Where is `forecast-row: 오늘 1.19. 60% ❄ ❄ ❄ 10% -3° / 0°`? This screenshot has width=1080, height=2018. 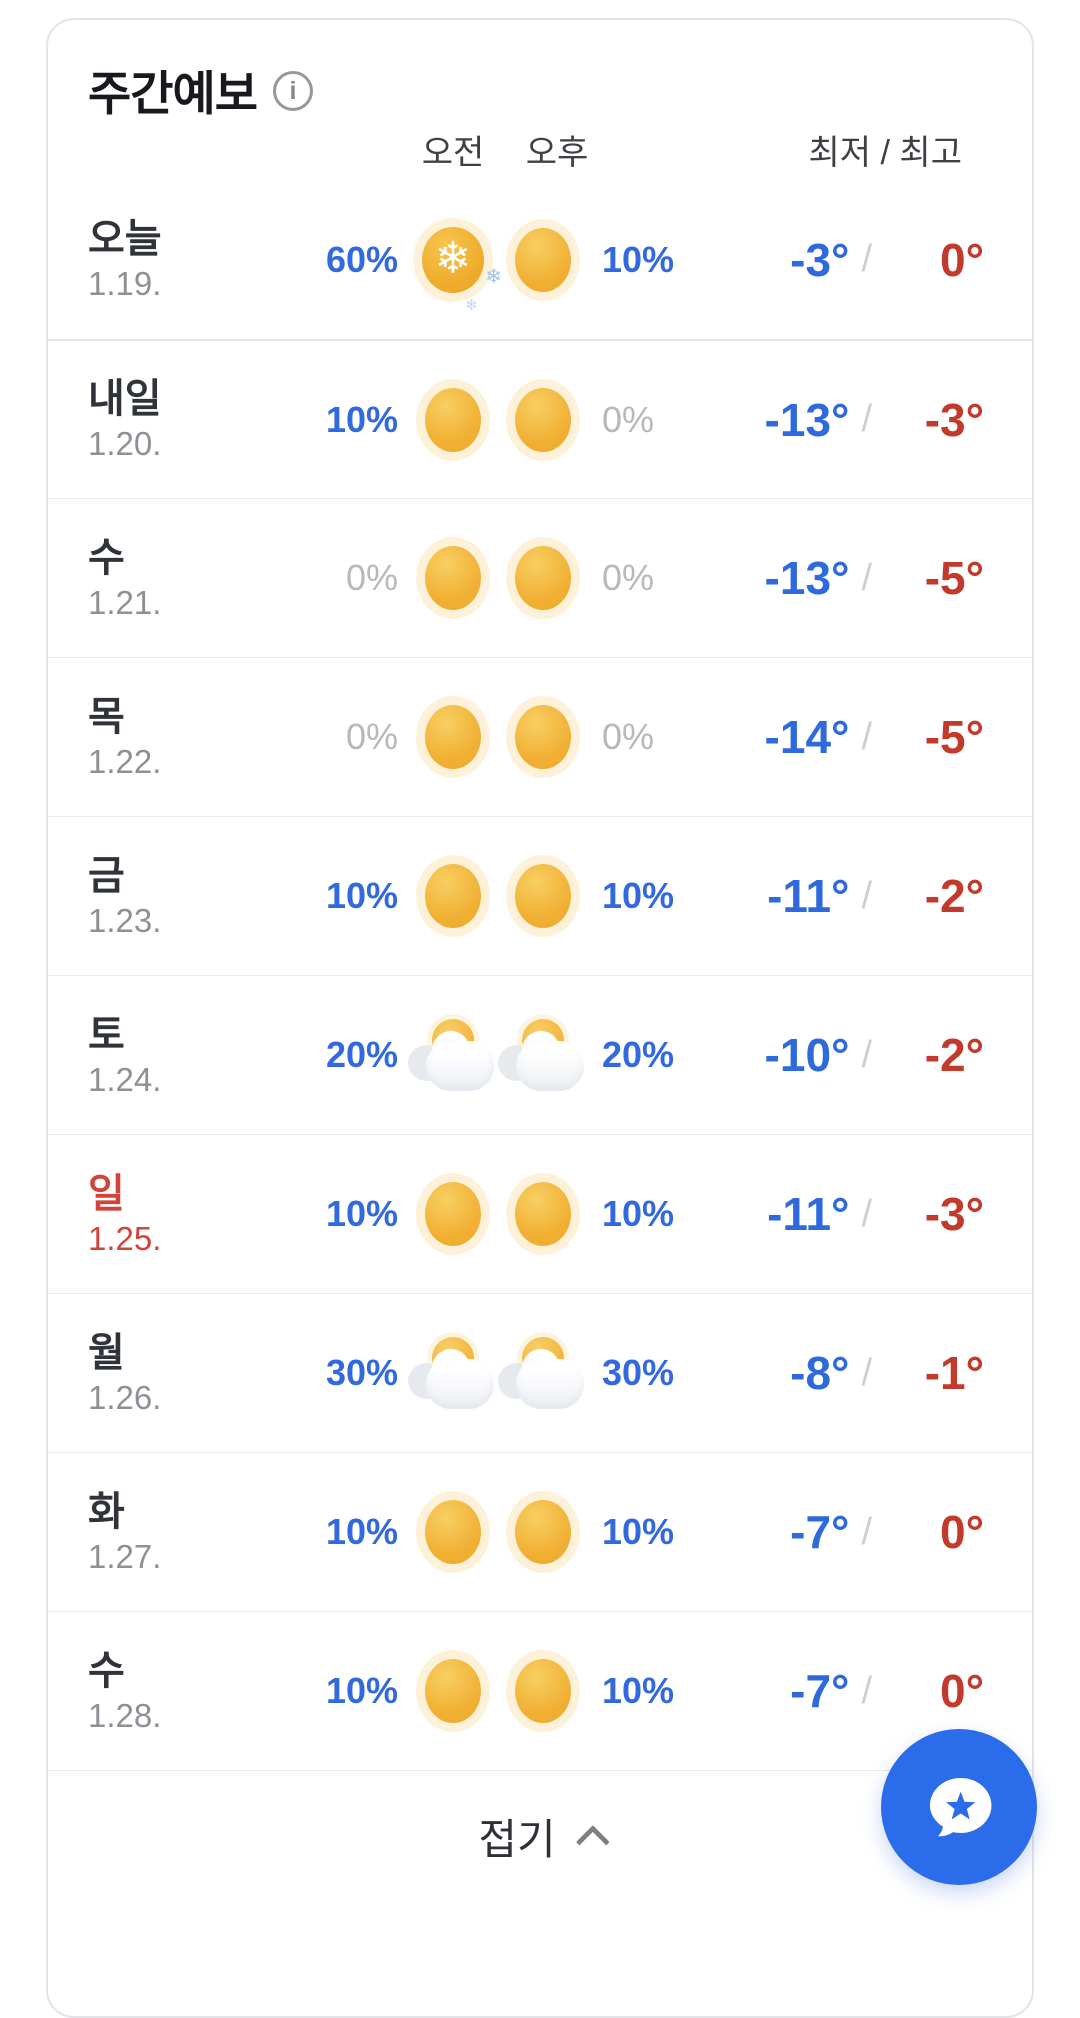 forecast-row: 오늘 1.19. 60% ❄ ❄ ❄ 10% -3° / 0° is located at coordinates (540, 259).